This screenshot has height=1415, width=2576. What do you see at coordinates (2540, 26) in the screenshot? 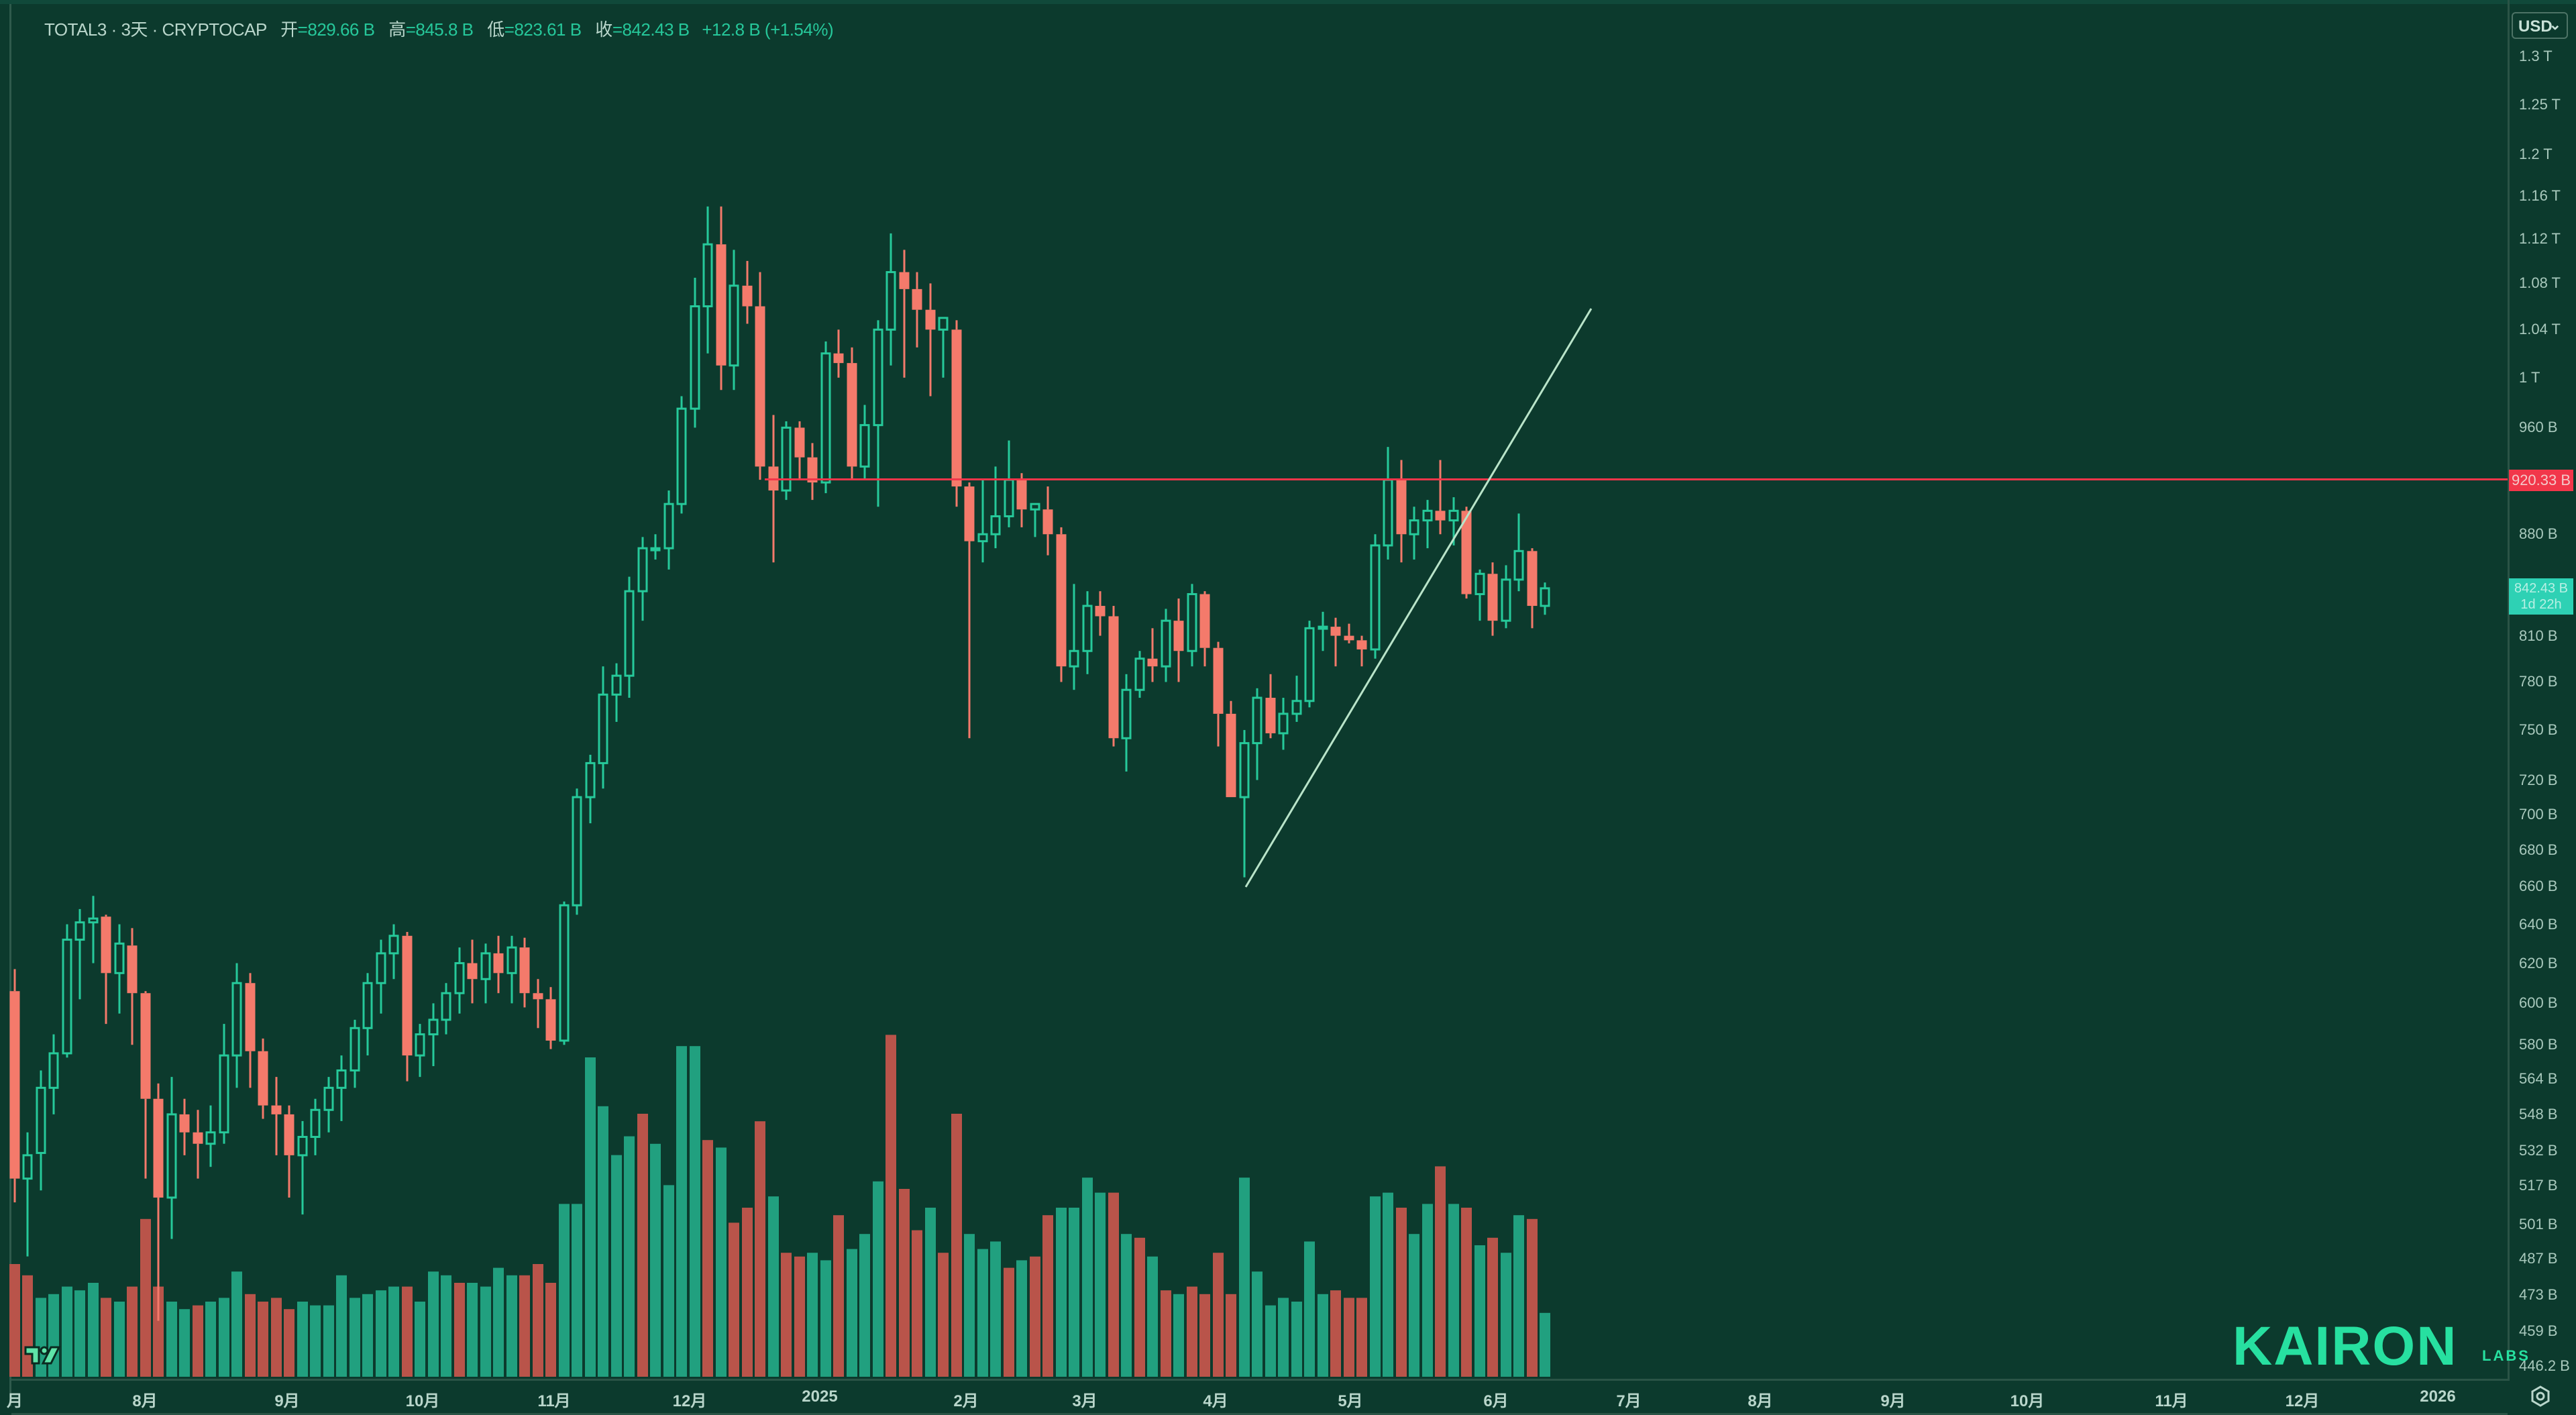
I see `currency-selector: USD ⌄` at bounding box center [2540, 26].